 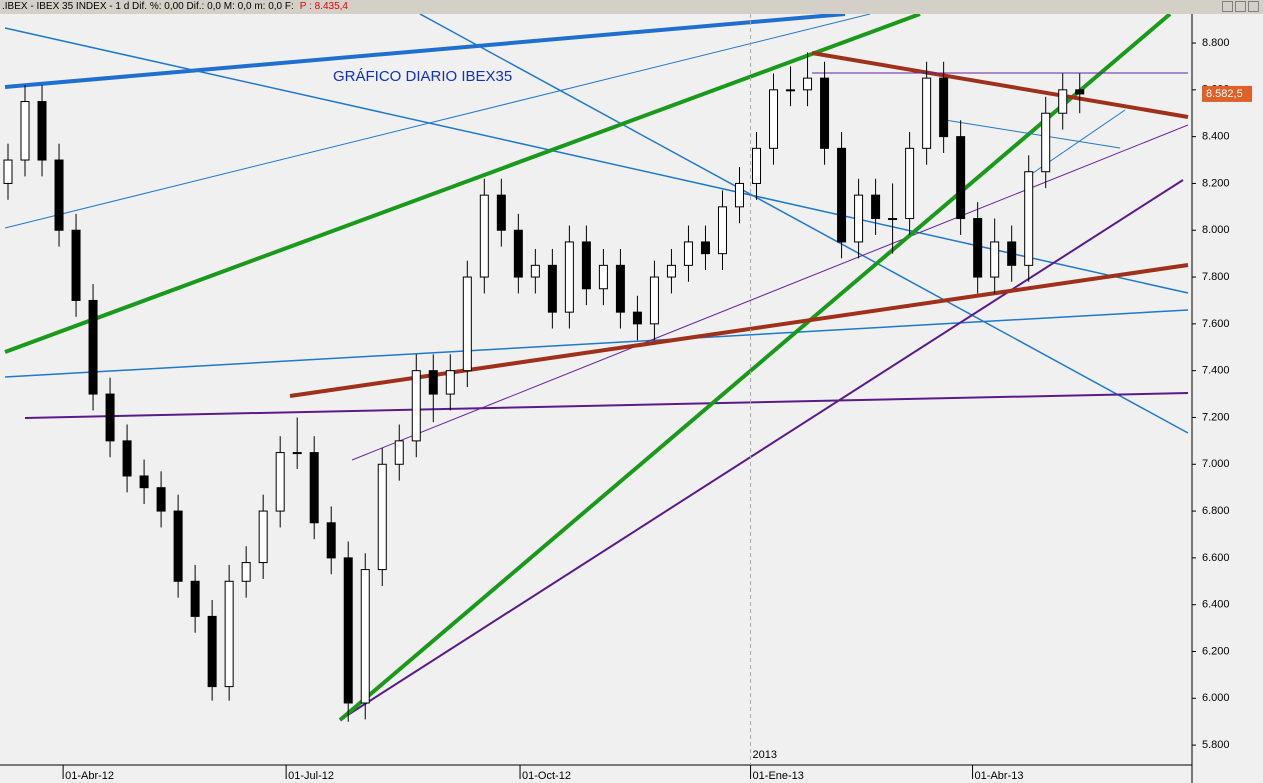 What do you see at coordinates (546, 776) in the screenshot?
I see `x-tick-label: 01-Oct-12` at bounding box center [546, 776].